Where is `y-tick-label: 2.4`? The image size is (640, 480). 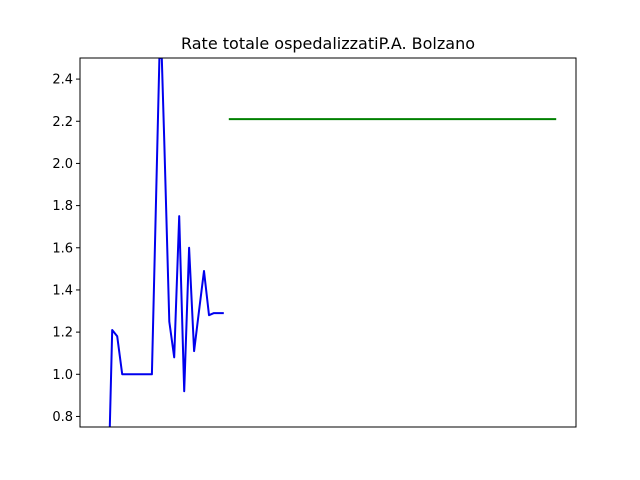 y-tick-label: 2.4 is located at coordinates (62, 80).